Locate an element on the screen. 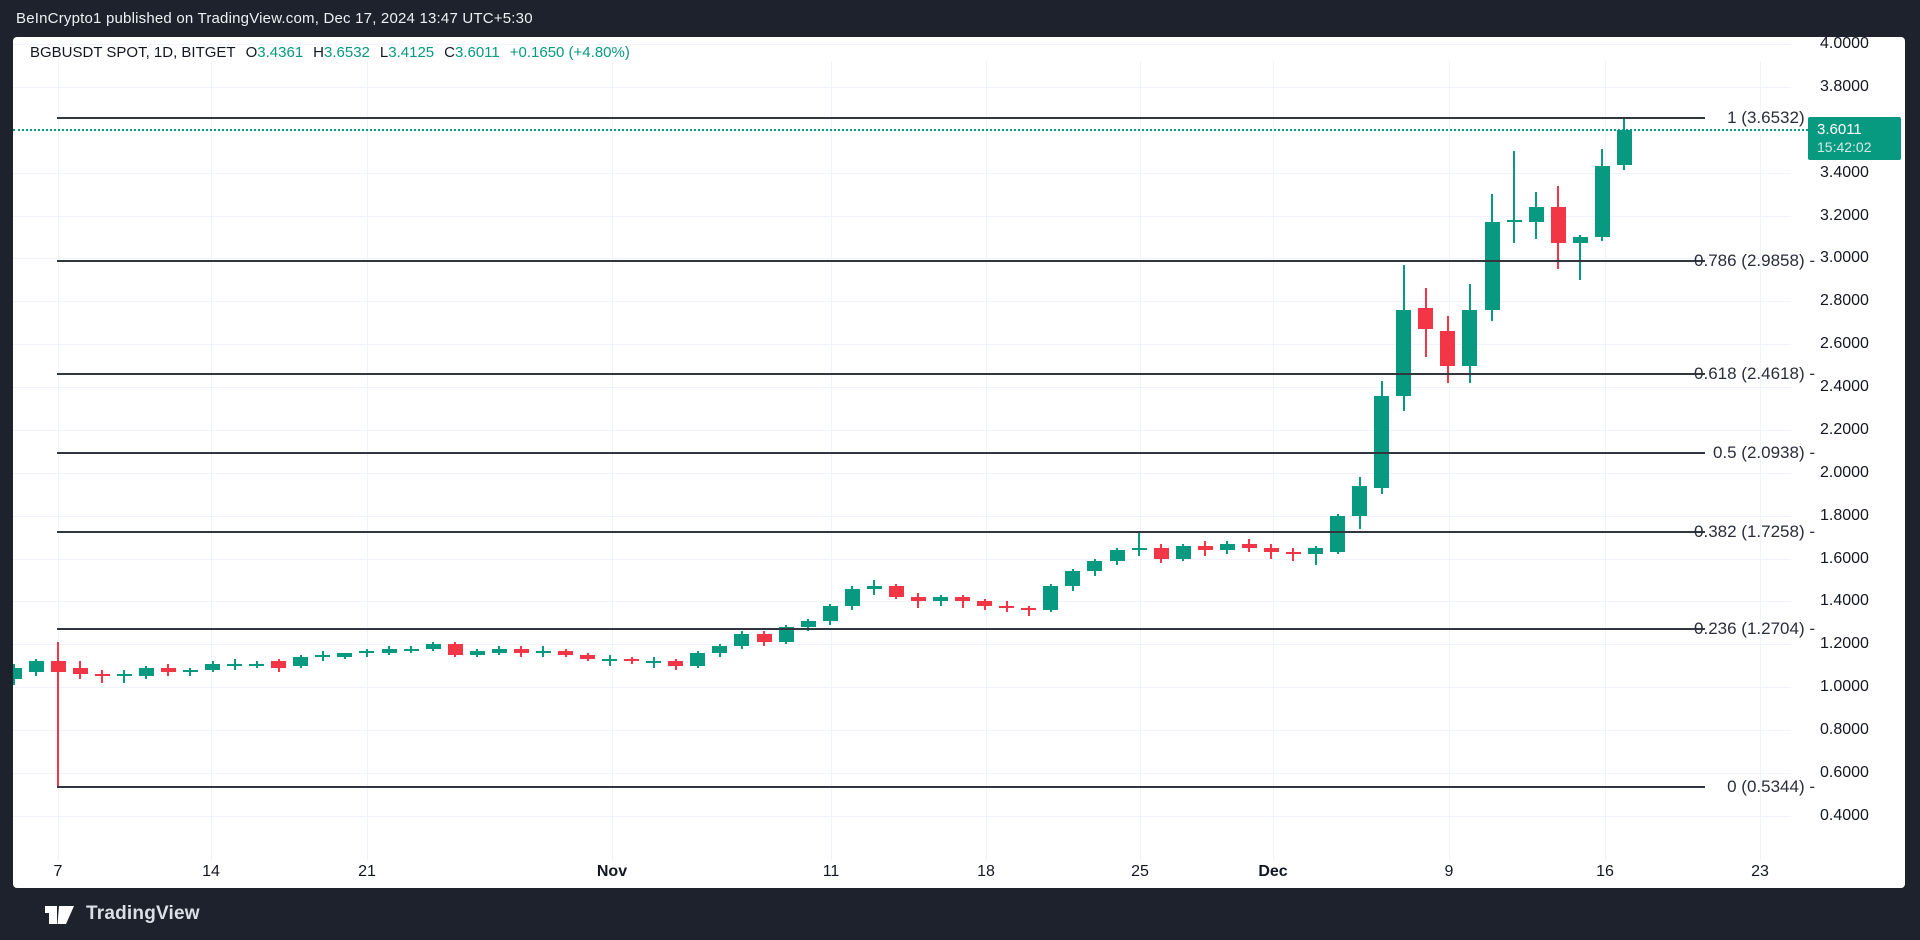 This screenshot has width=1920, height=940. high-value: 3.6532 is located at coordinates (347, 52).